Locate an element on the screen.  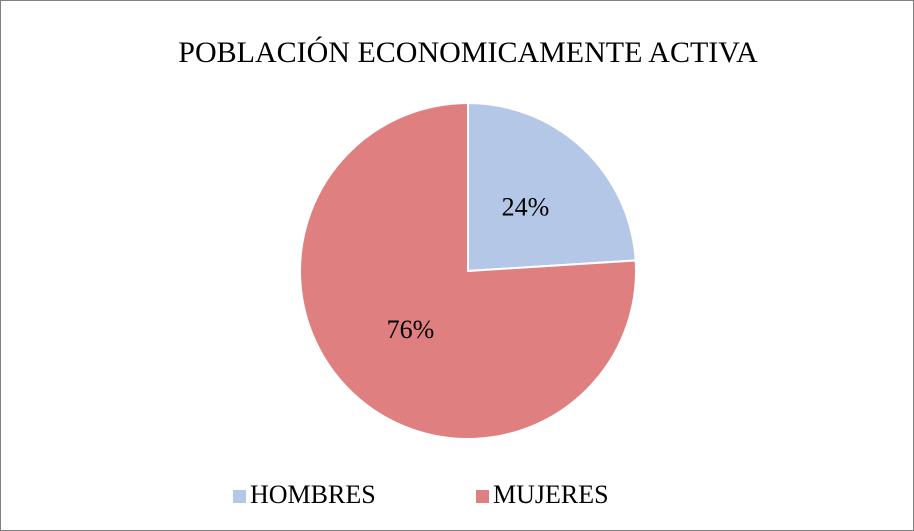
chart-title: POBLACIÓN ECONOMICAMENTE ACTIVA is located at coordinates (468, 52).